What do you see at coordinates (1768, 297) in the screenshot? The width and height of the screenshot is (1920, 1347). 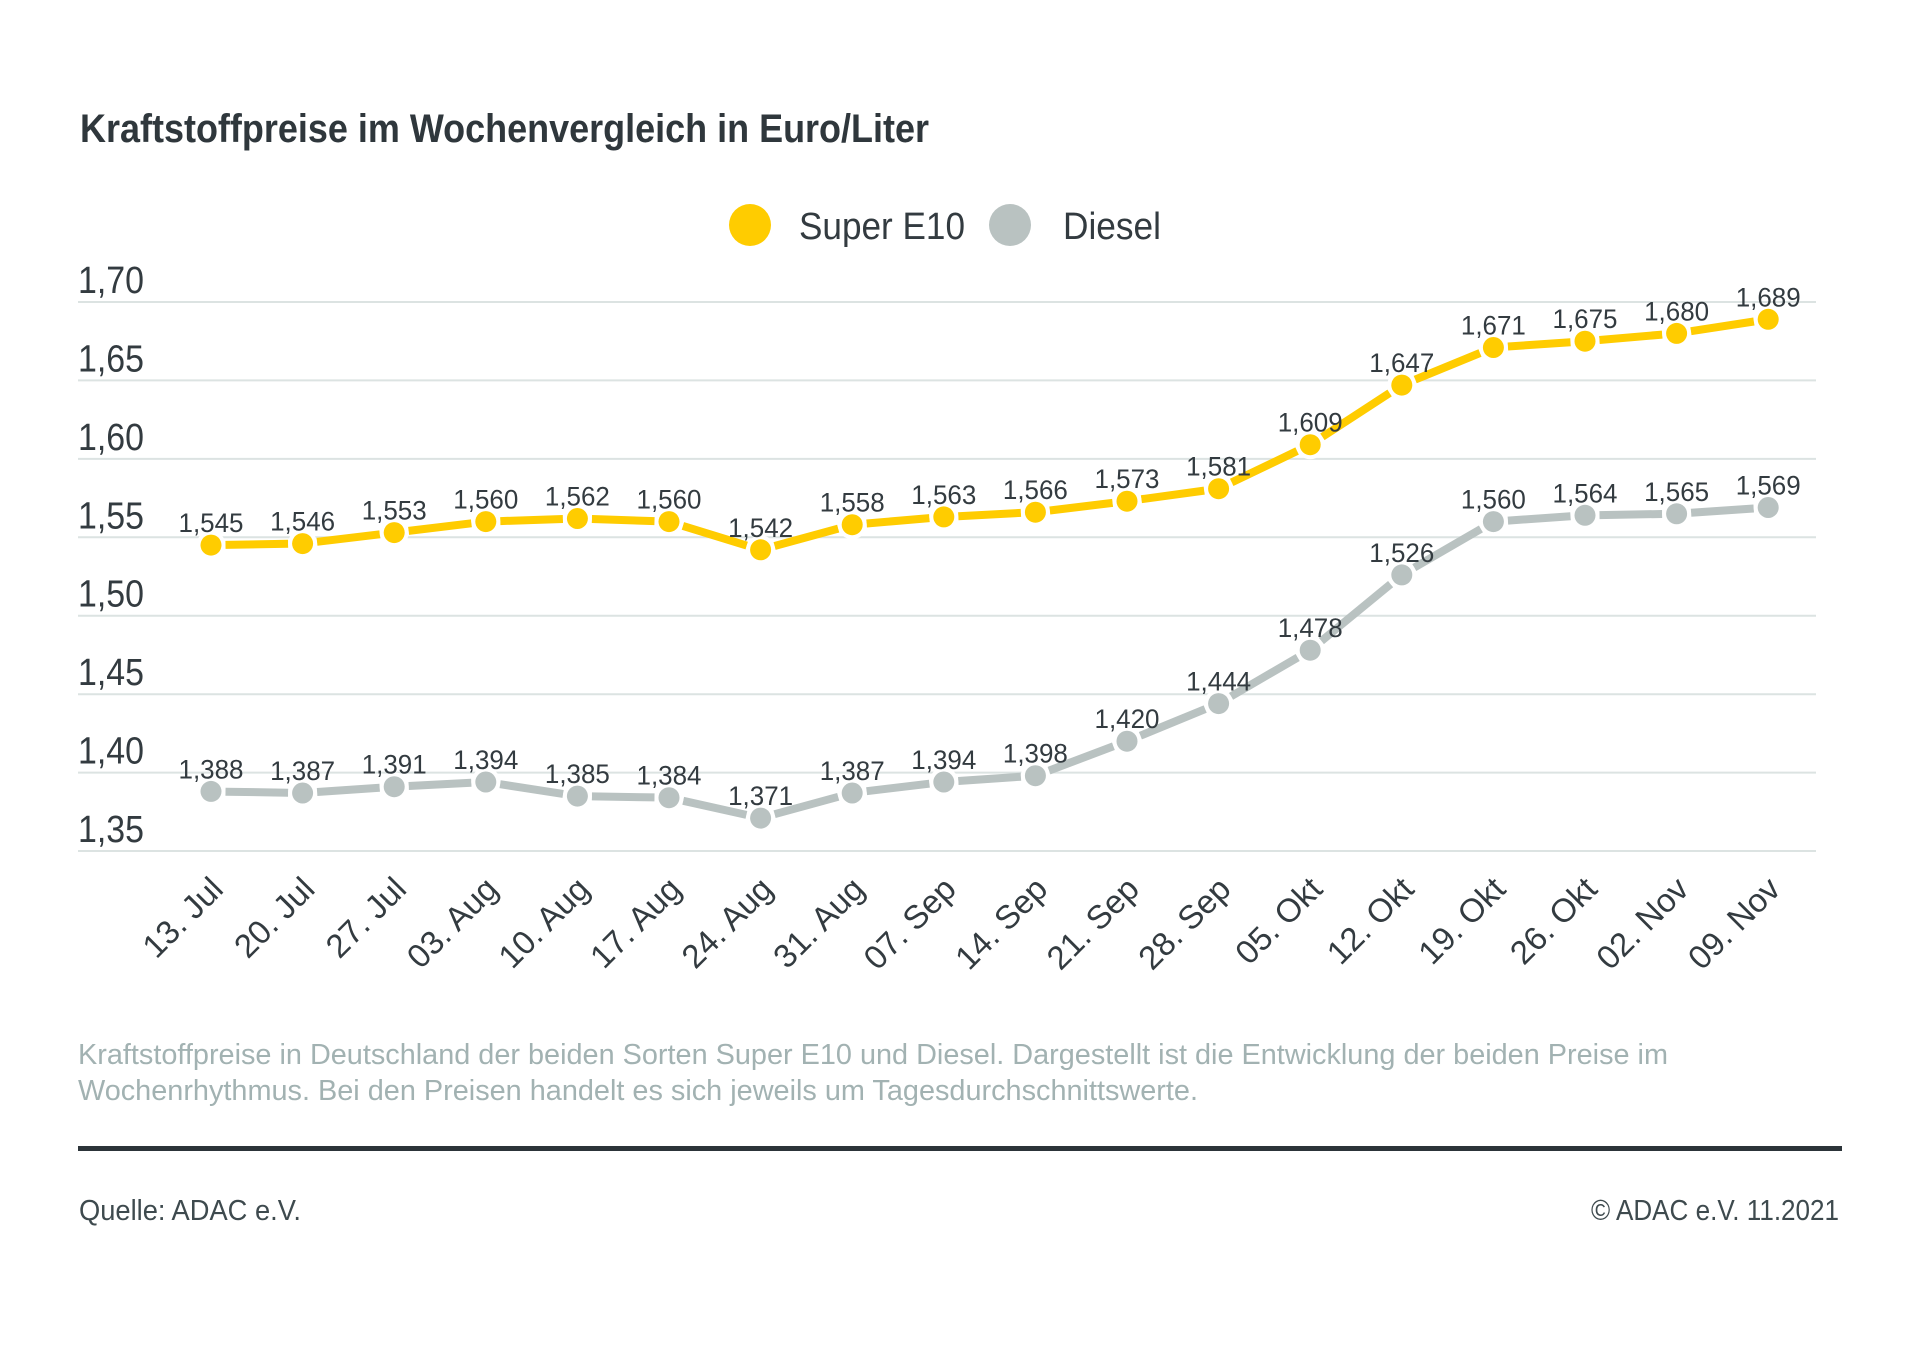 I see `svg-text: 1,689` at bounding box center [1768, 297].